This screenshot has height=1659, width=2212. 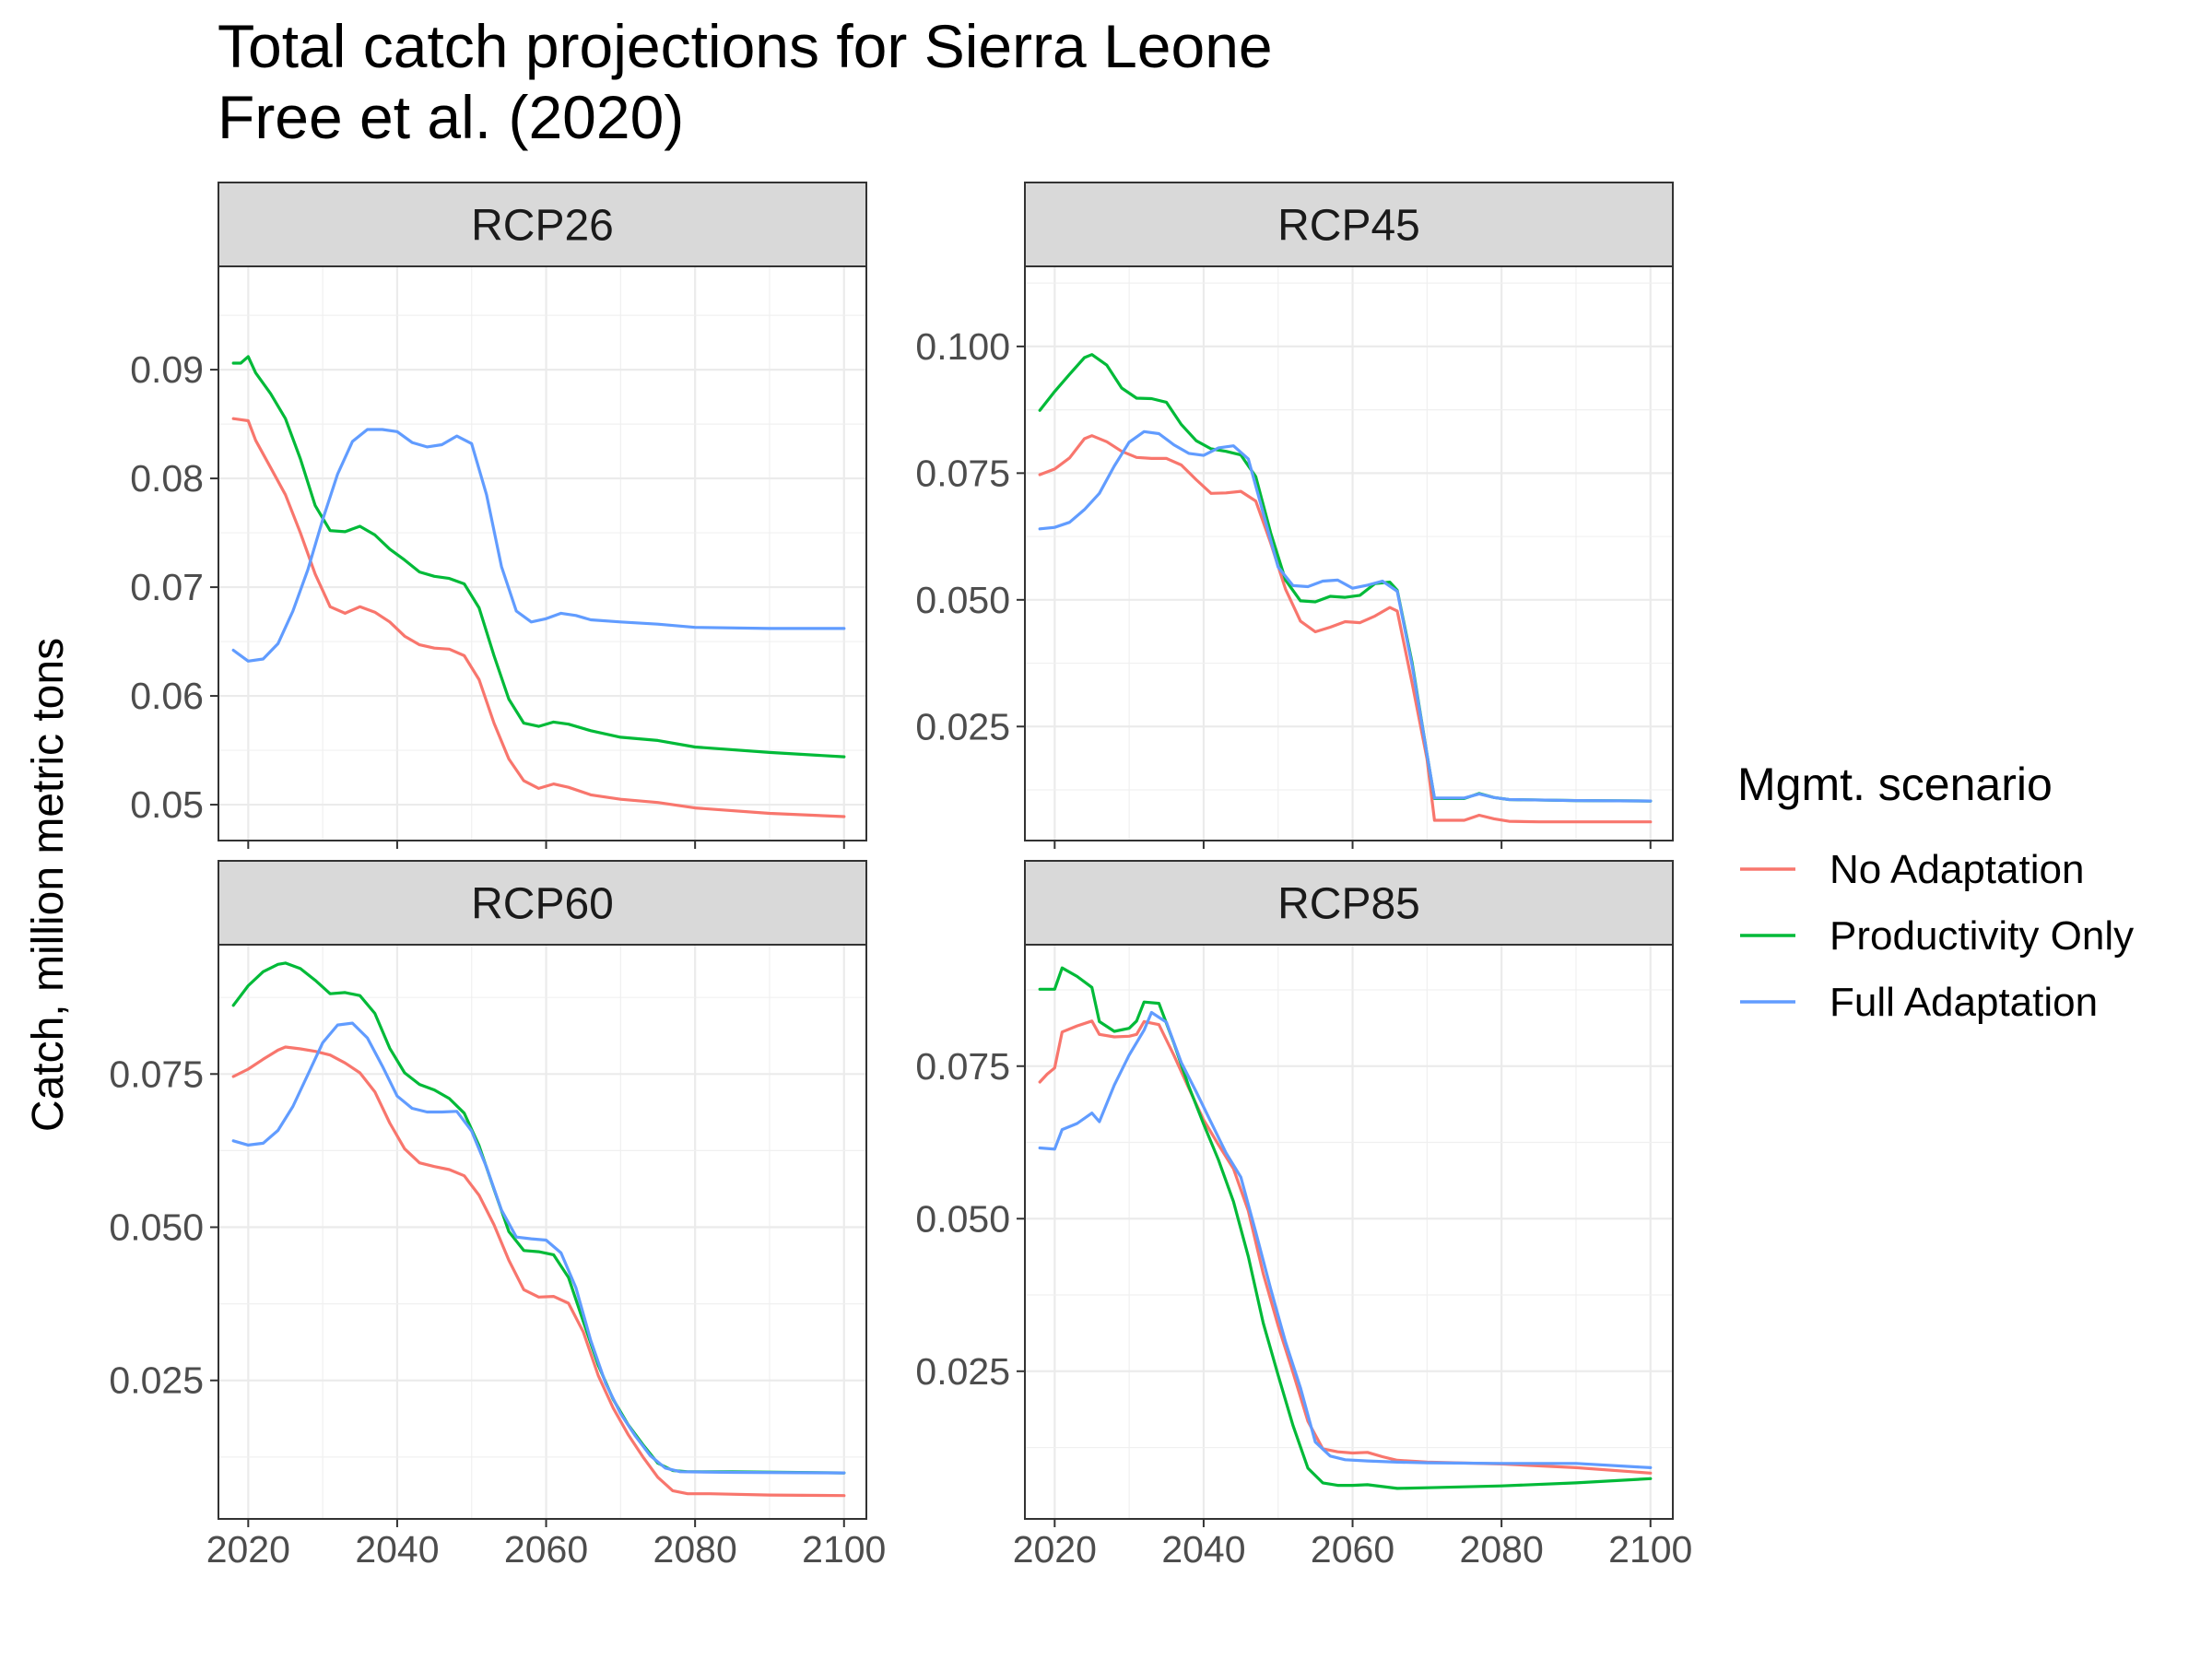 I want to click on panel-rcp45: RCP45 0.025 0.050 0.075 0.100, so click(x=1294, y=515).